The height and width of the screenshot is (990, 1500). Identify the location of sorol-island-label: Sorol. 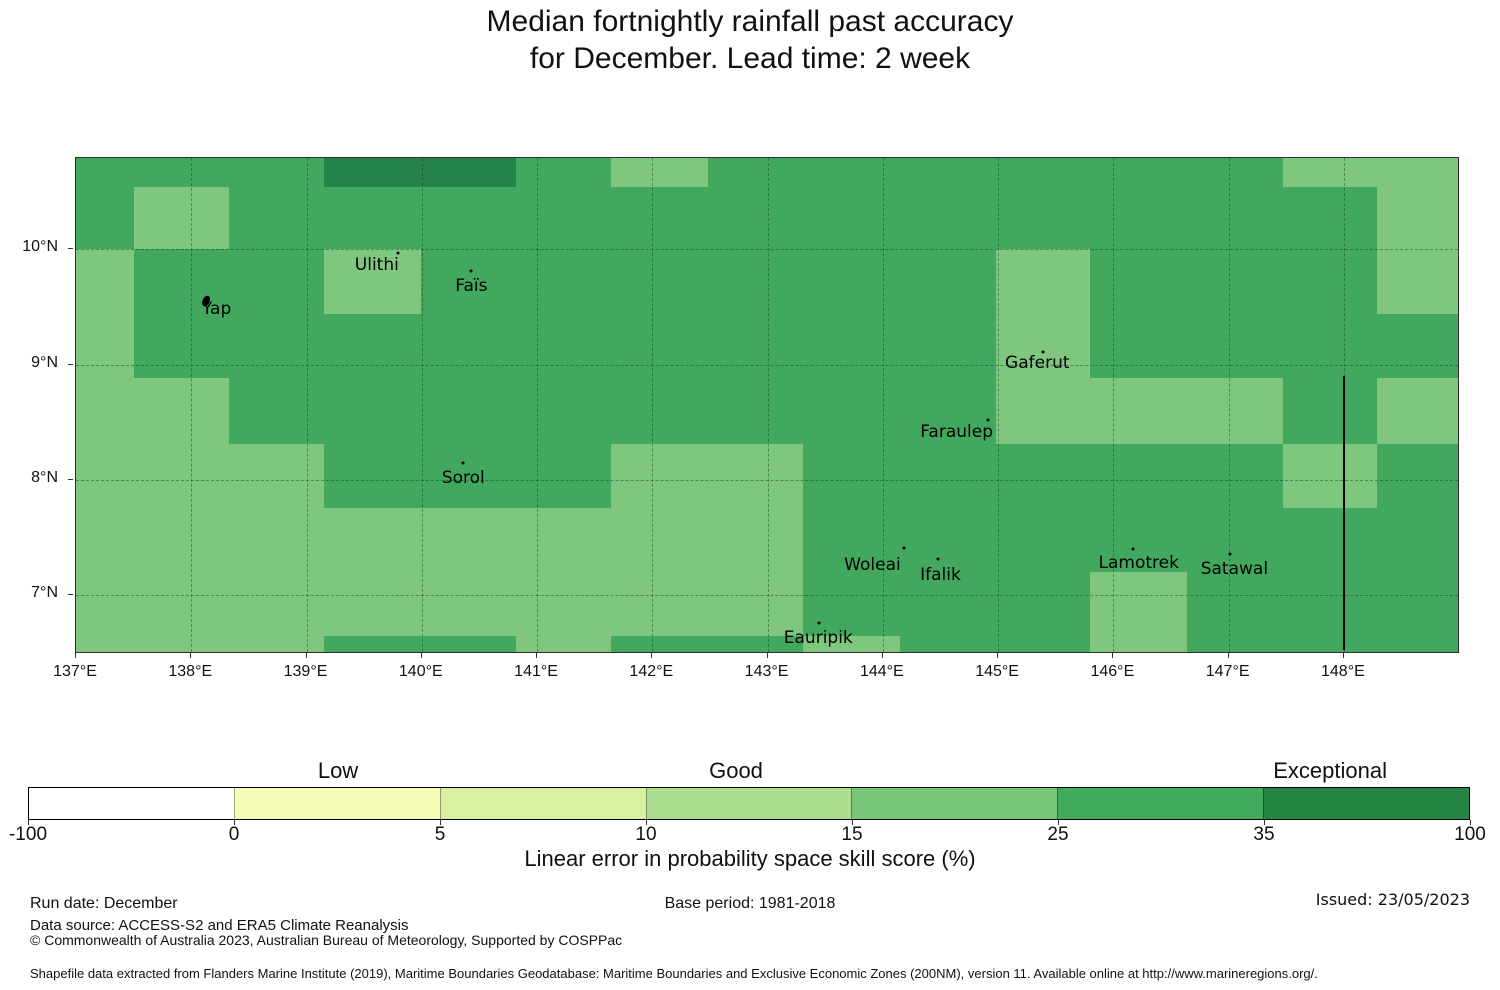
(463, 477).